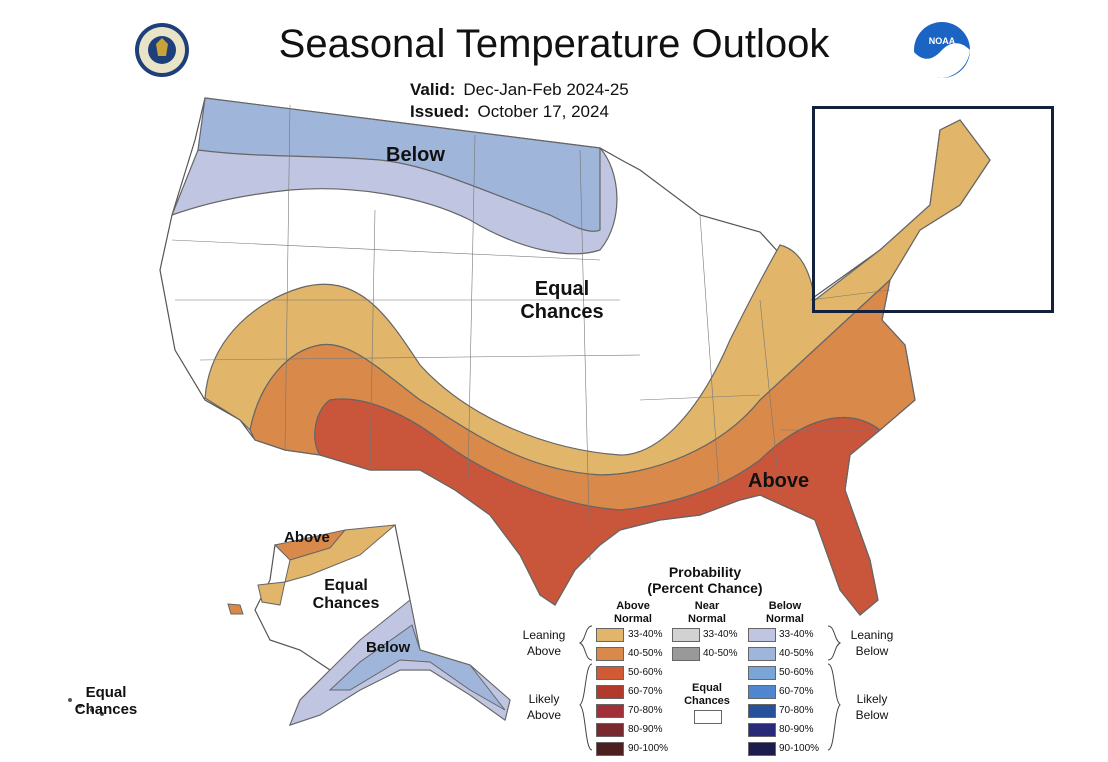 The image size is (1108, 762). What do you see at coordinates (707, 618) in the screenshot?
I see `legend-head-near-2: Normal` at bounding box center [707, 618].